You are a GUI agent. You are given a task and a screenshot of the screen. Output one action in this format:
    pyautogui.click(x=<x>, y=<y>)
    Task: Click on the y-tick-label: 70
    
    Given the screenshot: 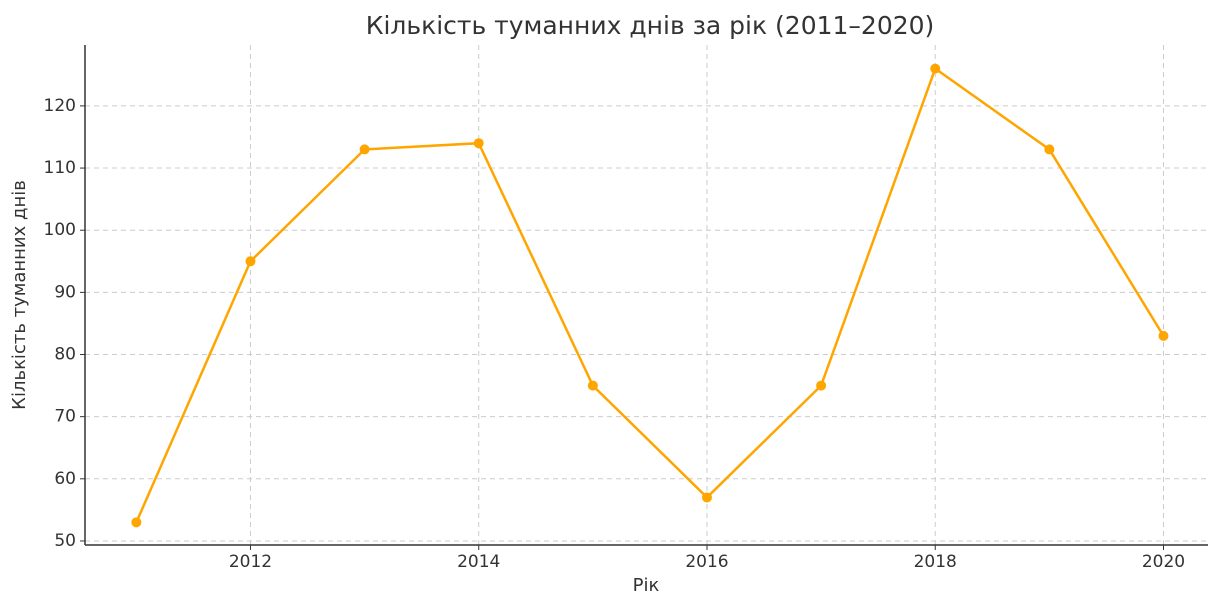 What is the action you would take?
    pyautogui.click(x=65, y=417)
    